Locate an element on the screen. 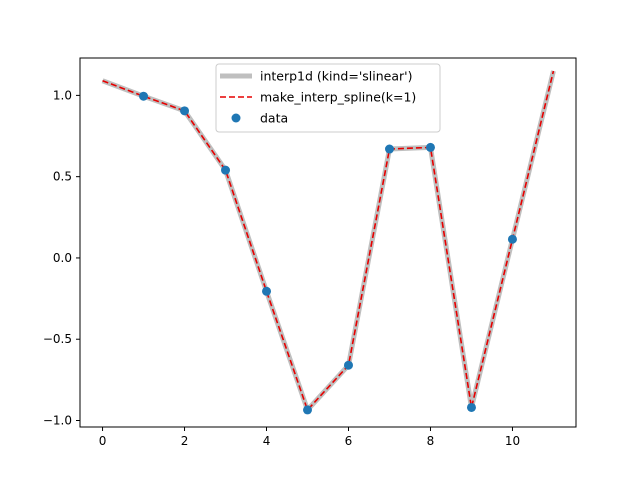  y-tick-label: −0.5 is located at coordinates (57, 339).